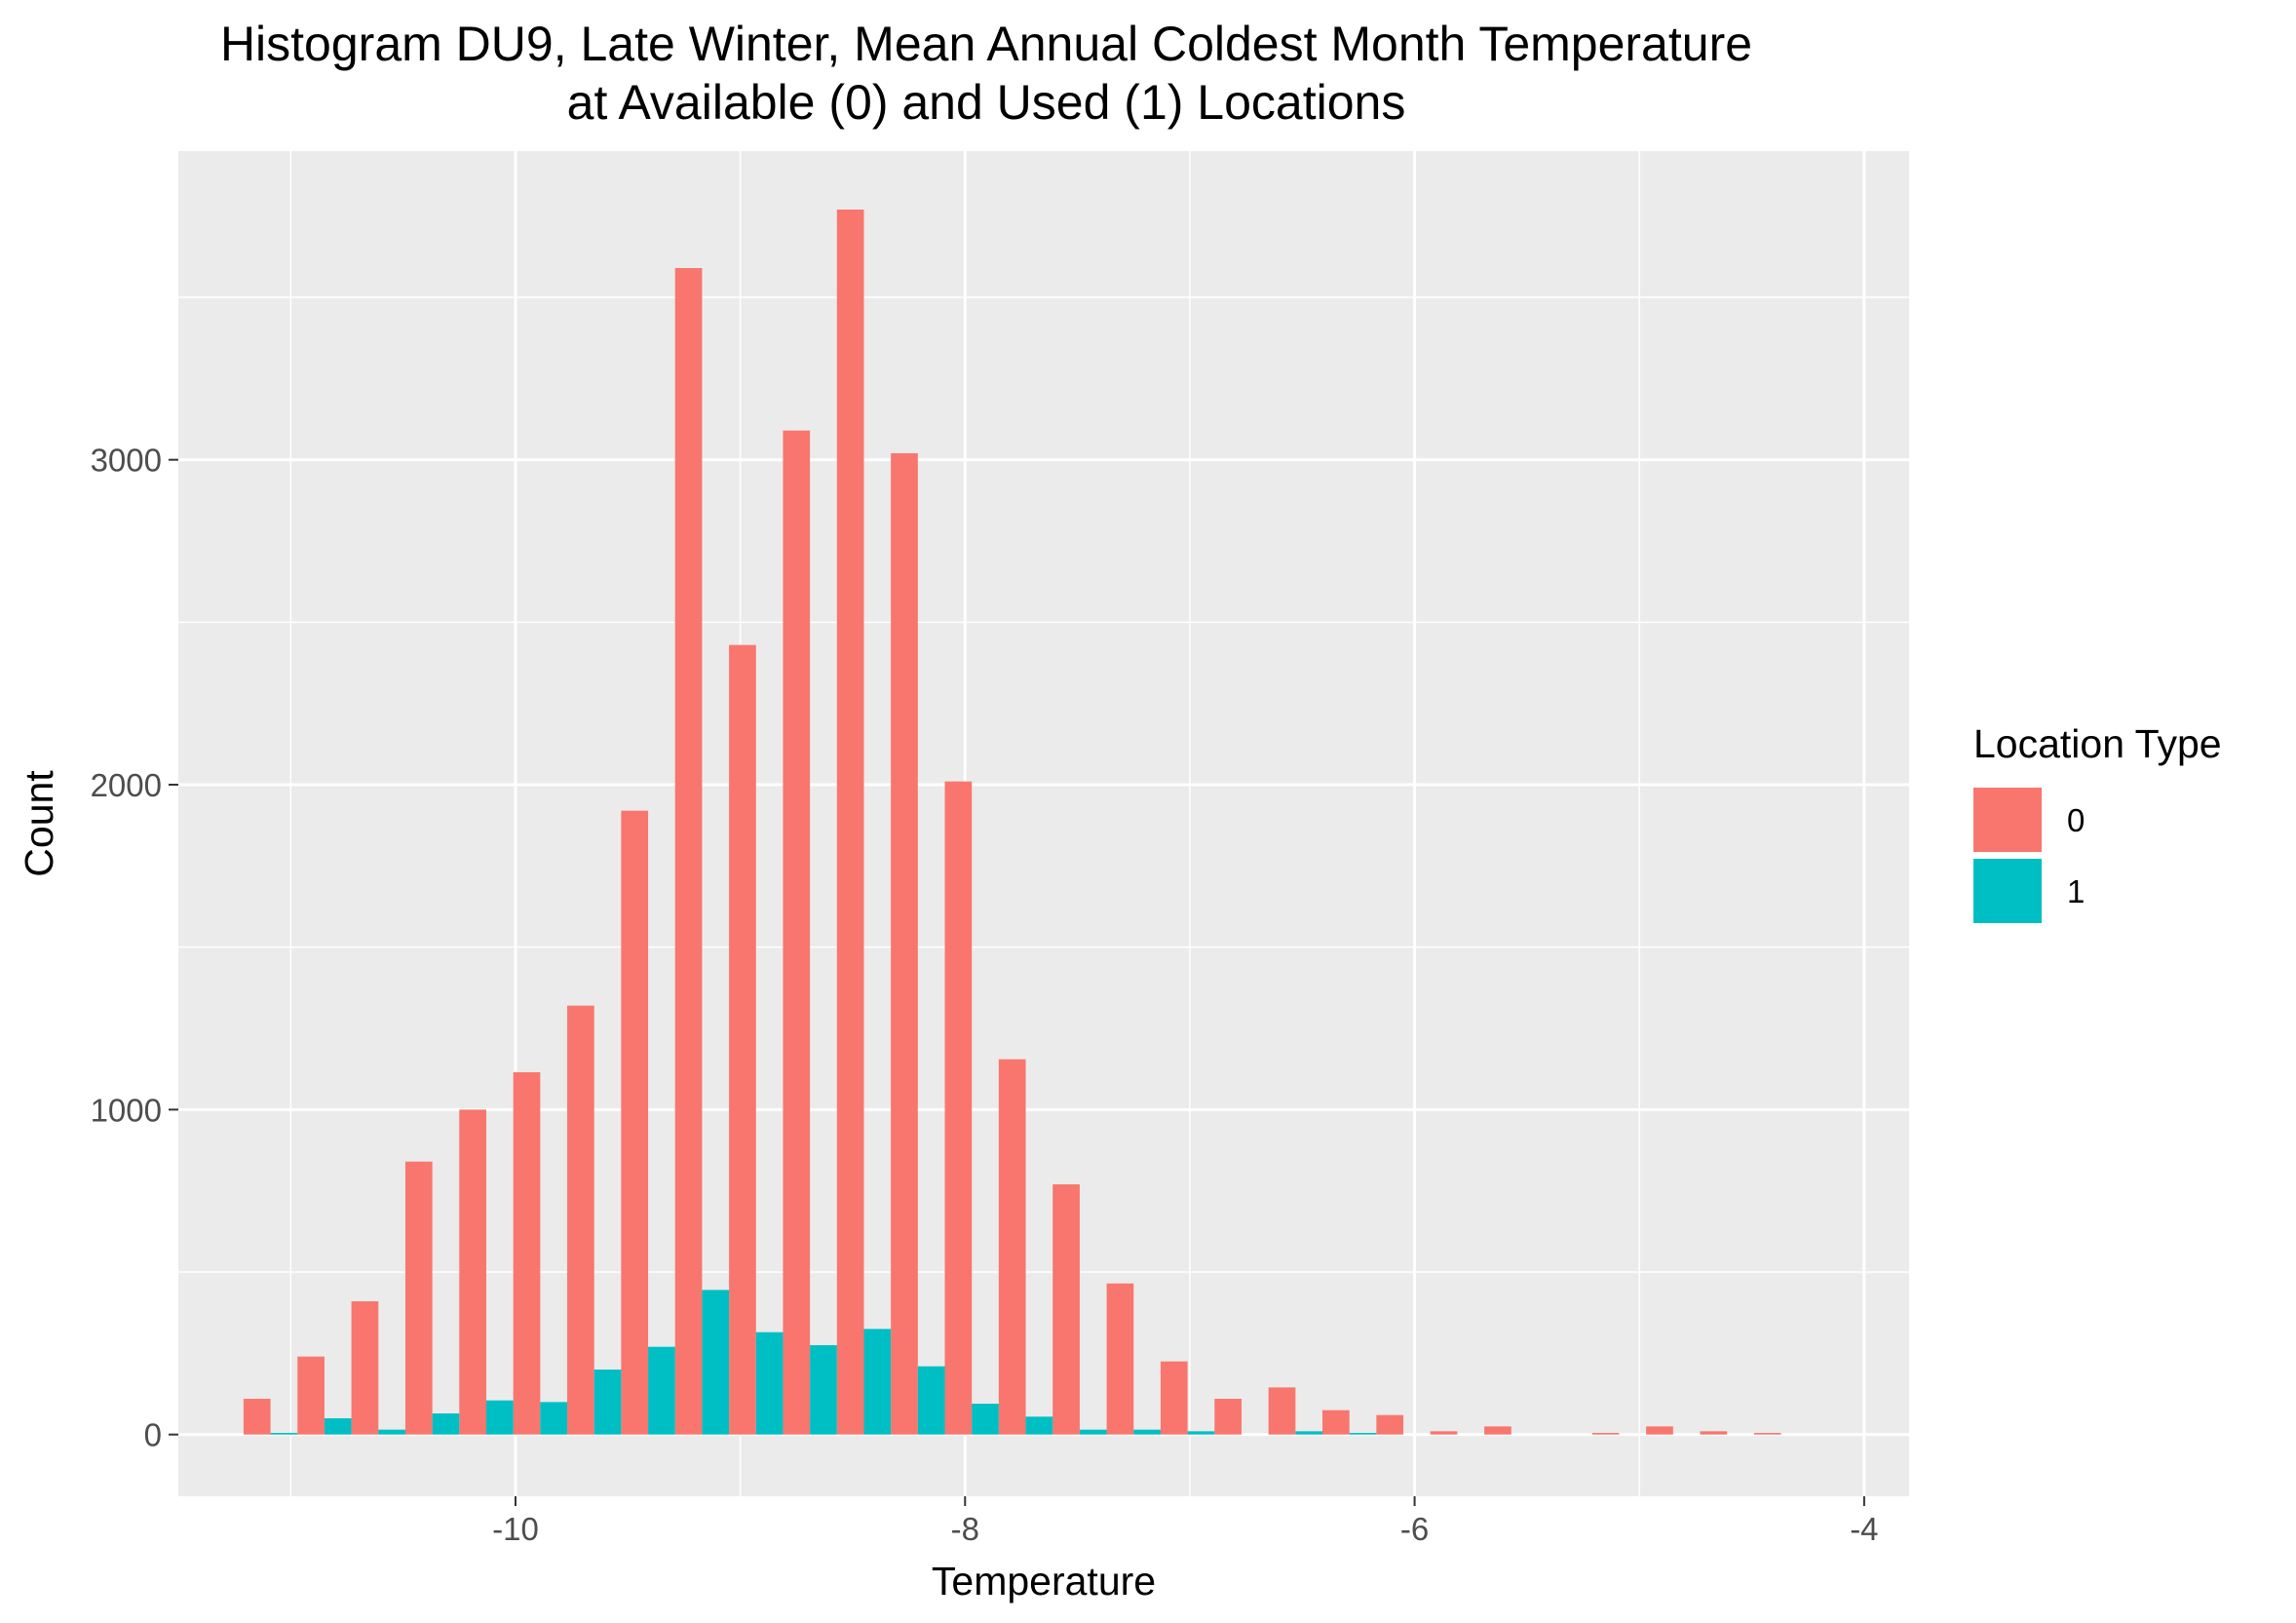  What do you see at coordinates (1414, 1529) in the screenshot?
I see `x-tick-label: -6` at bounding box center [1414, 1529].